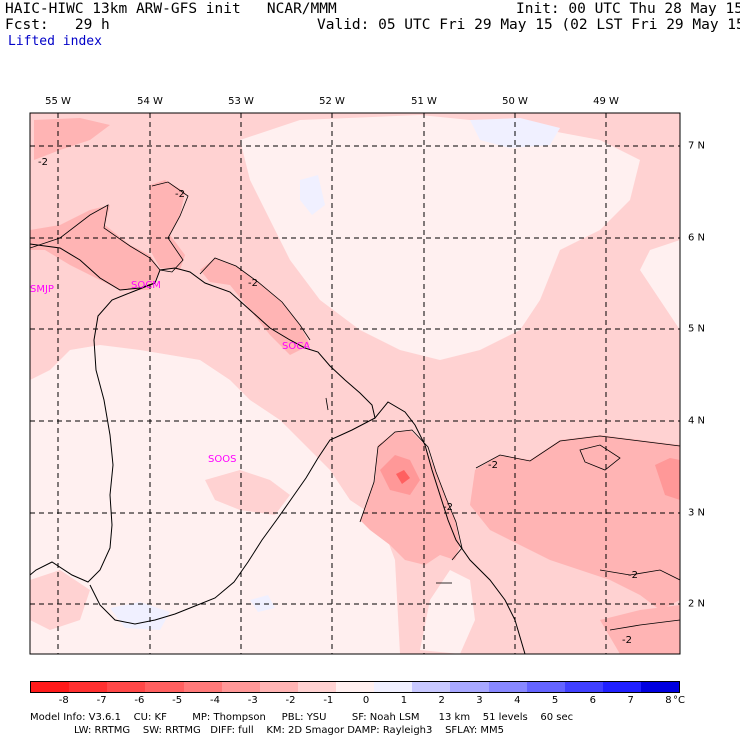 The width and height of the screenshot is (740, 740). What do you see at coordinates (139, 700) in the screenshot?
I see `colorbar-tick-label: -6` at bounding box center [139, 700].